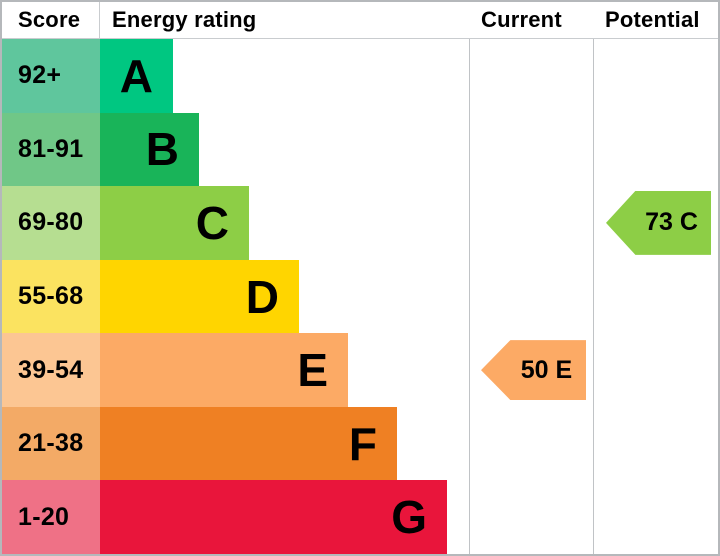  What do you see at coordinates (469, 278) in the screenshot?
I see `column-divider-current` at bounding box center [469, 278].